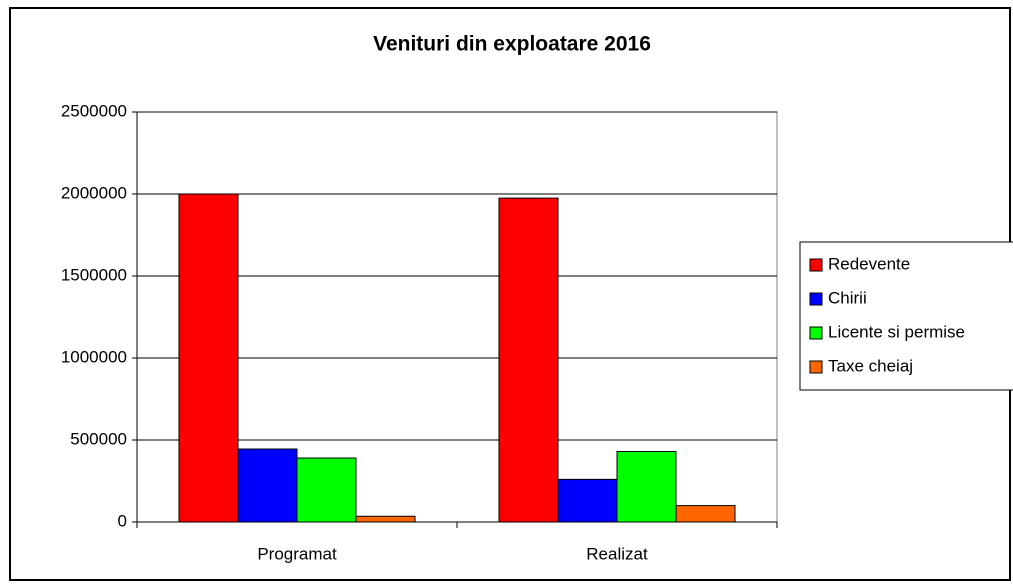 Image resolution: width=1013 pixels, height=588 pixels. Describe the element at coordinates (896, 331) in the screenshot. I see `legend-label: Licente si permise` at that location.